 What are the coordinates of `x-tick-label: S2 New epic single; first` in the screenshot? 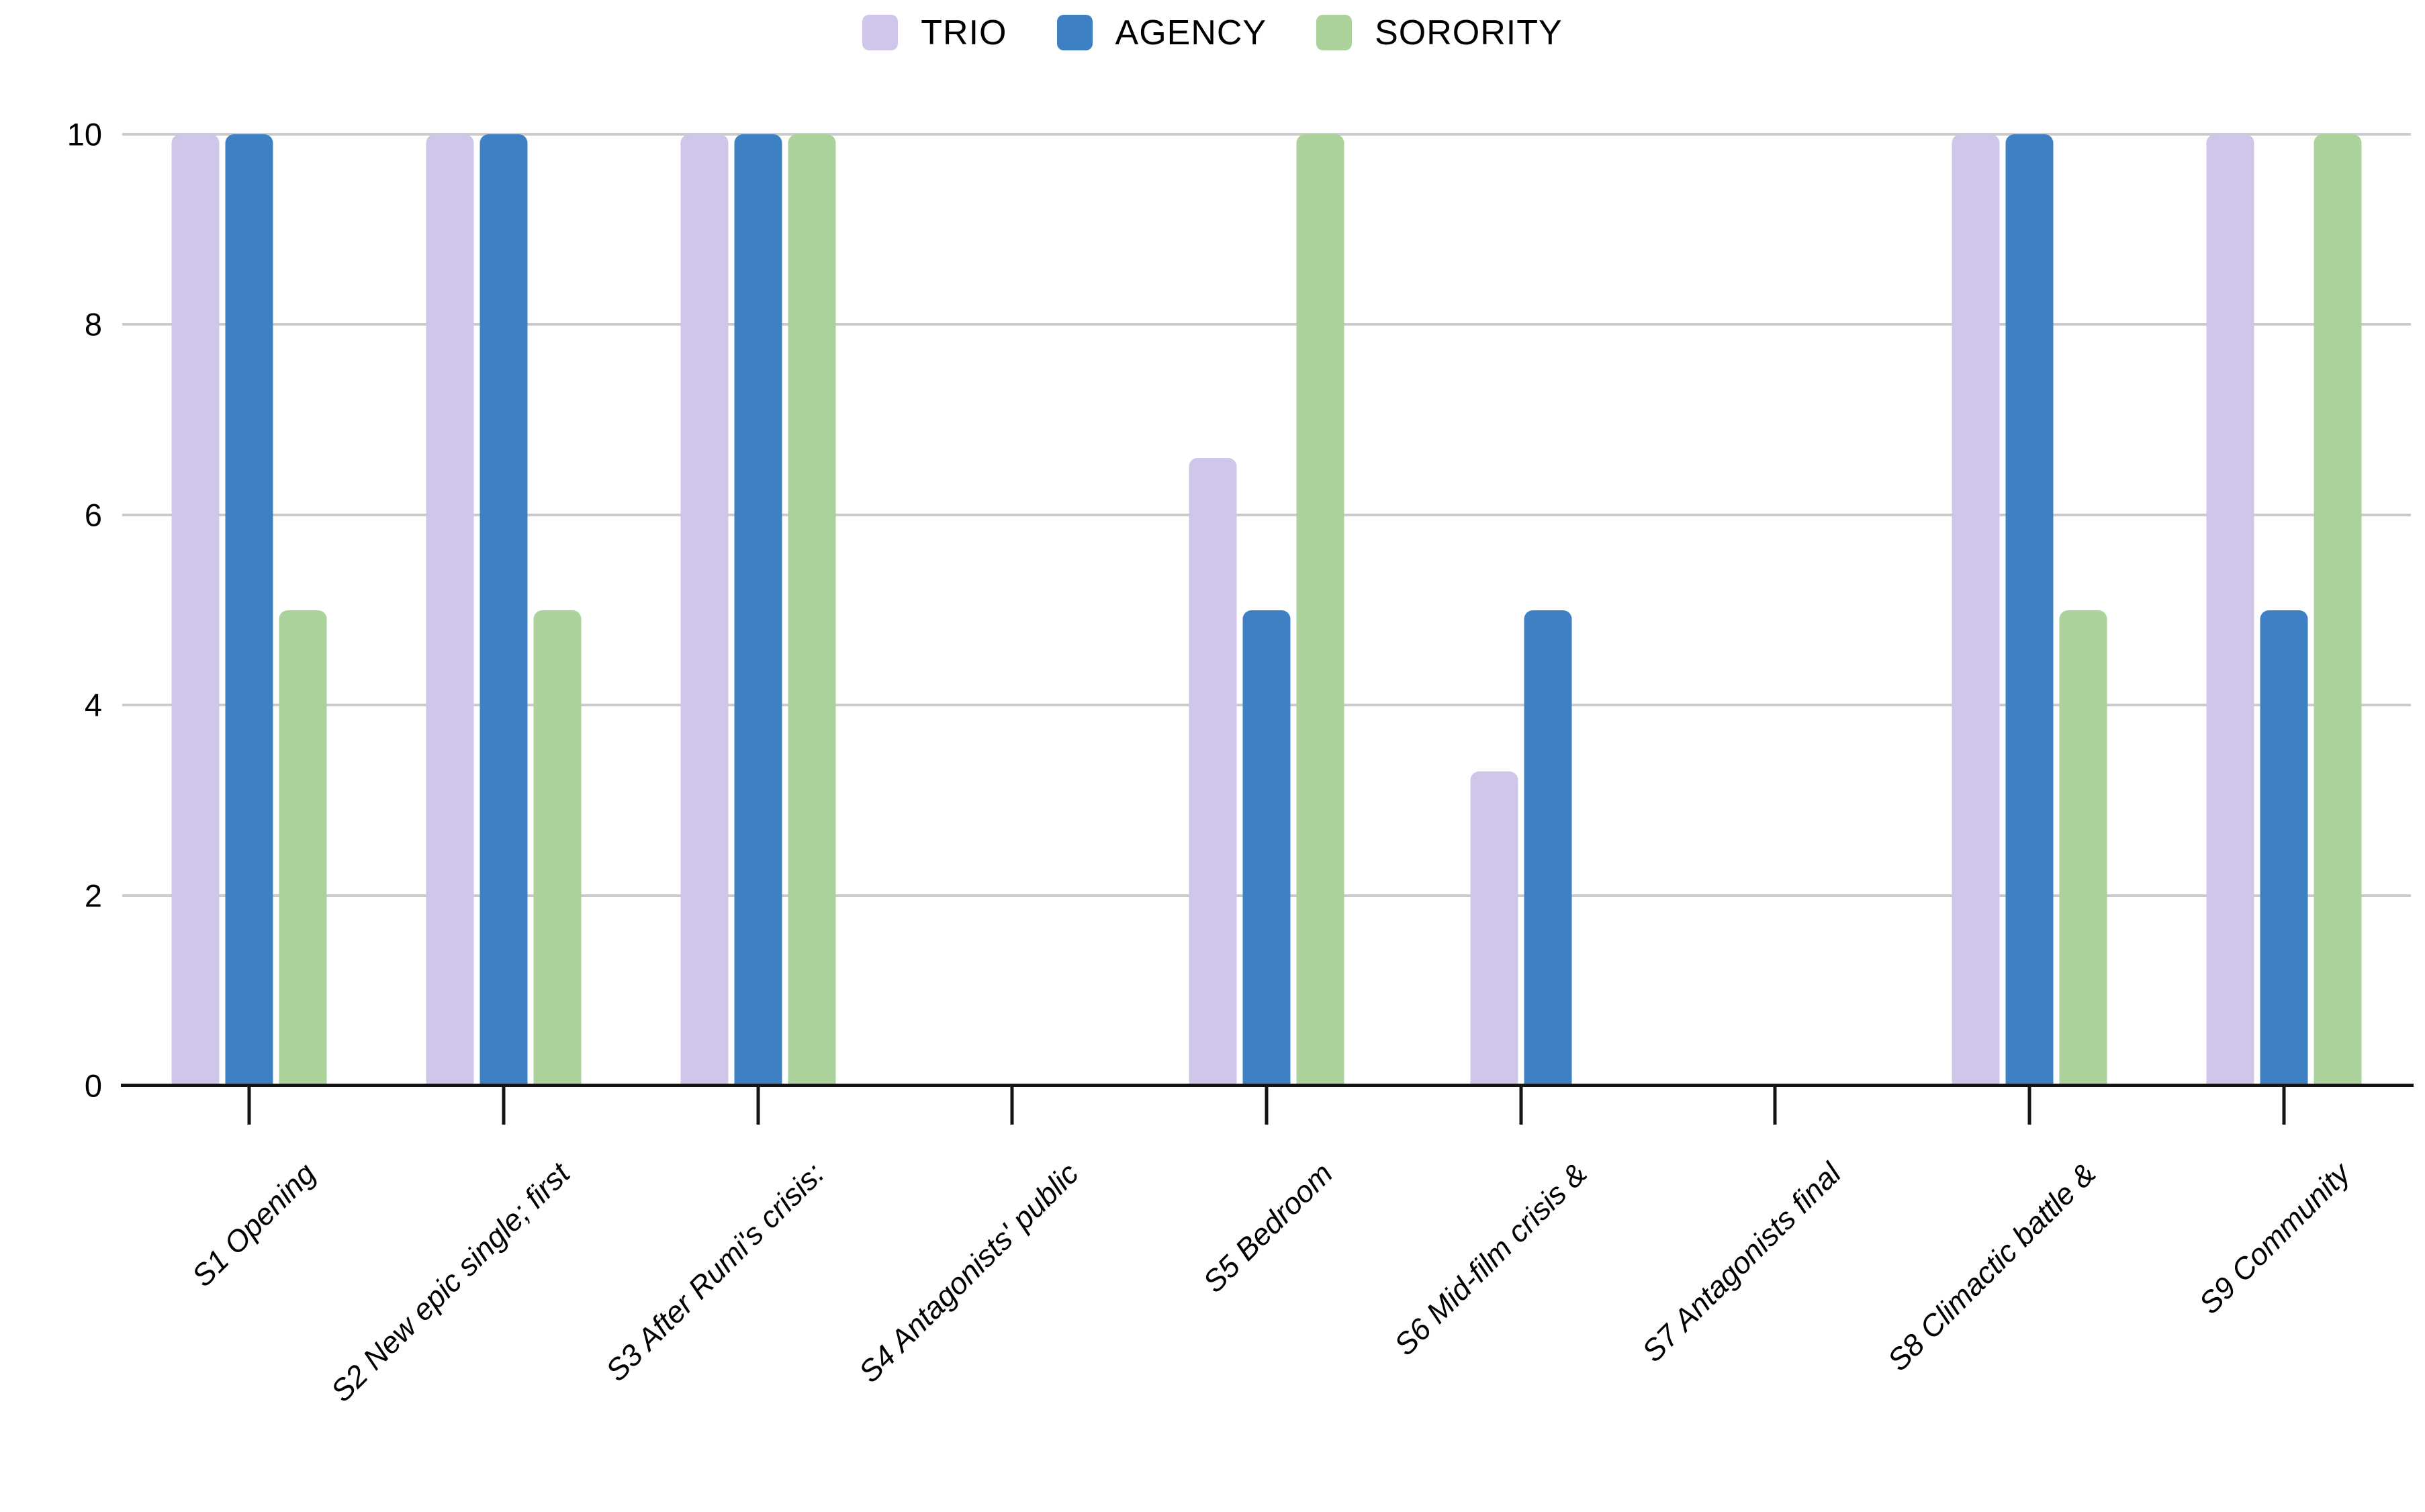 It's located at (450, 1282).